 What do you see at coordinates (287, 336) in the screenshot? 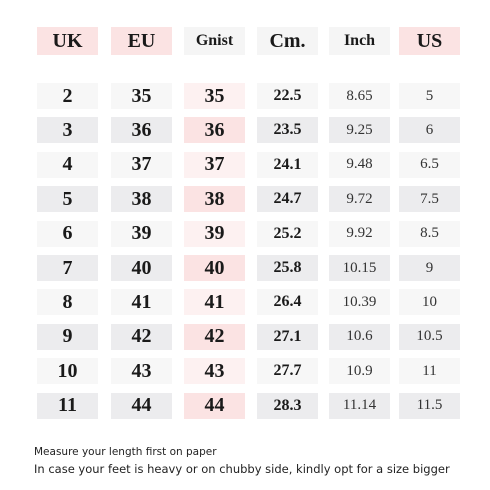
I see `cell-cm: 27.1` at bounding box center [287, 336].